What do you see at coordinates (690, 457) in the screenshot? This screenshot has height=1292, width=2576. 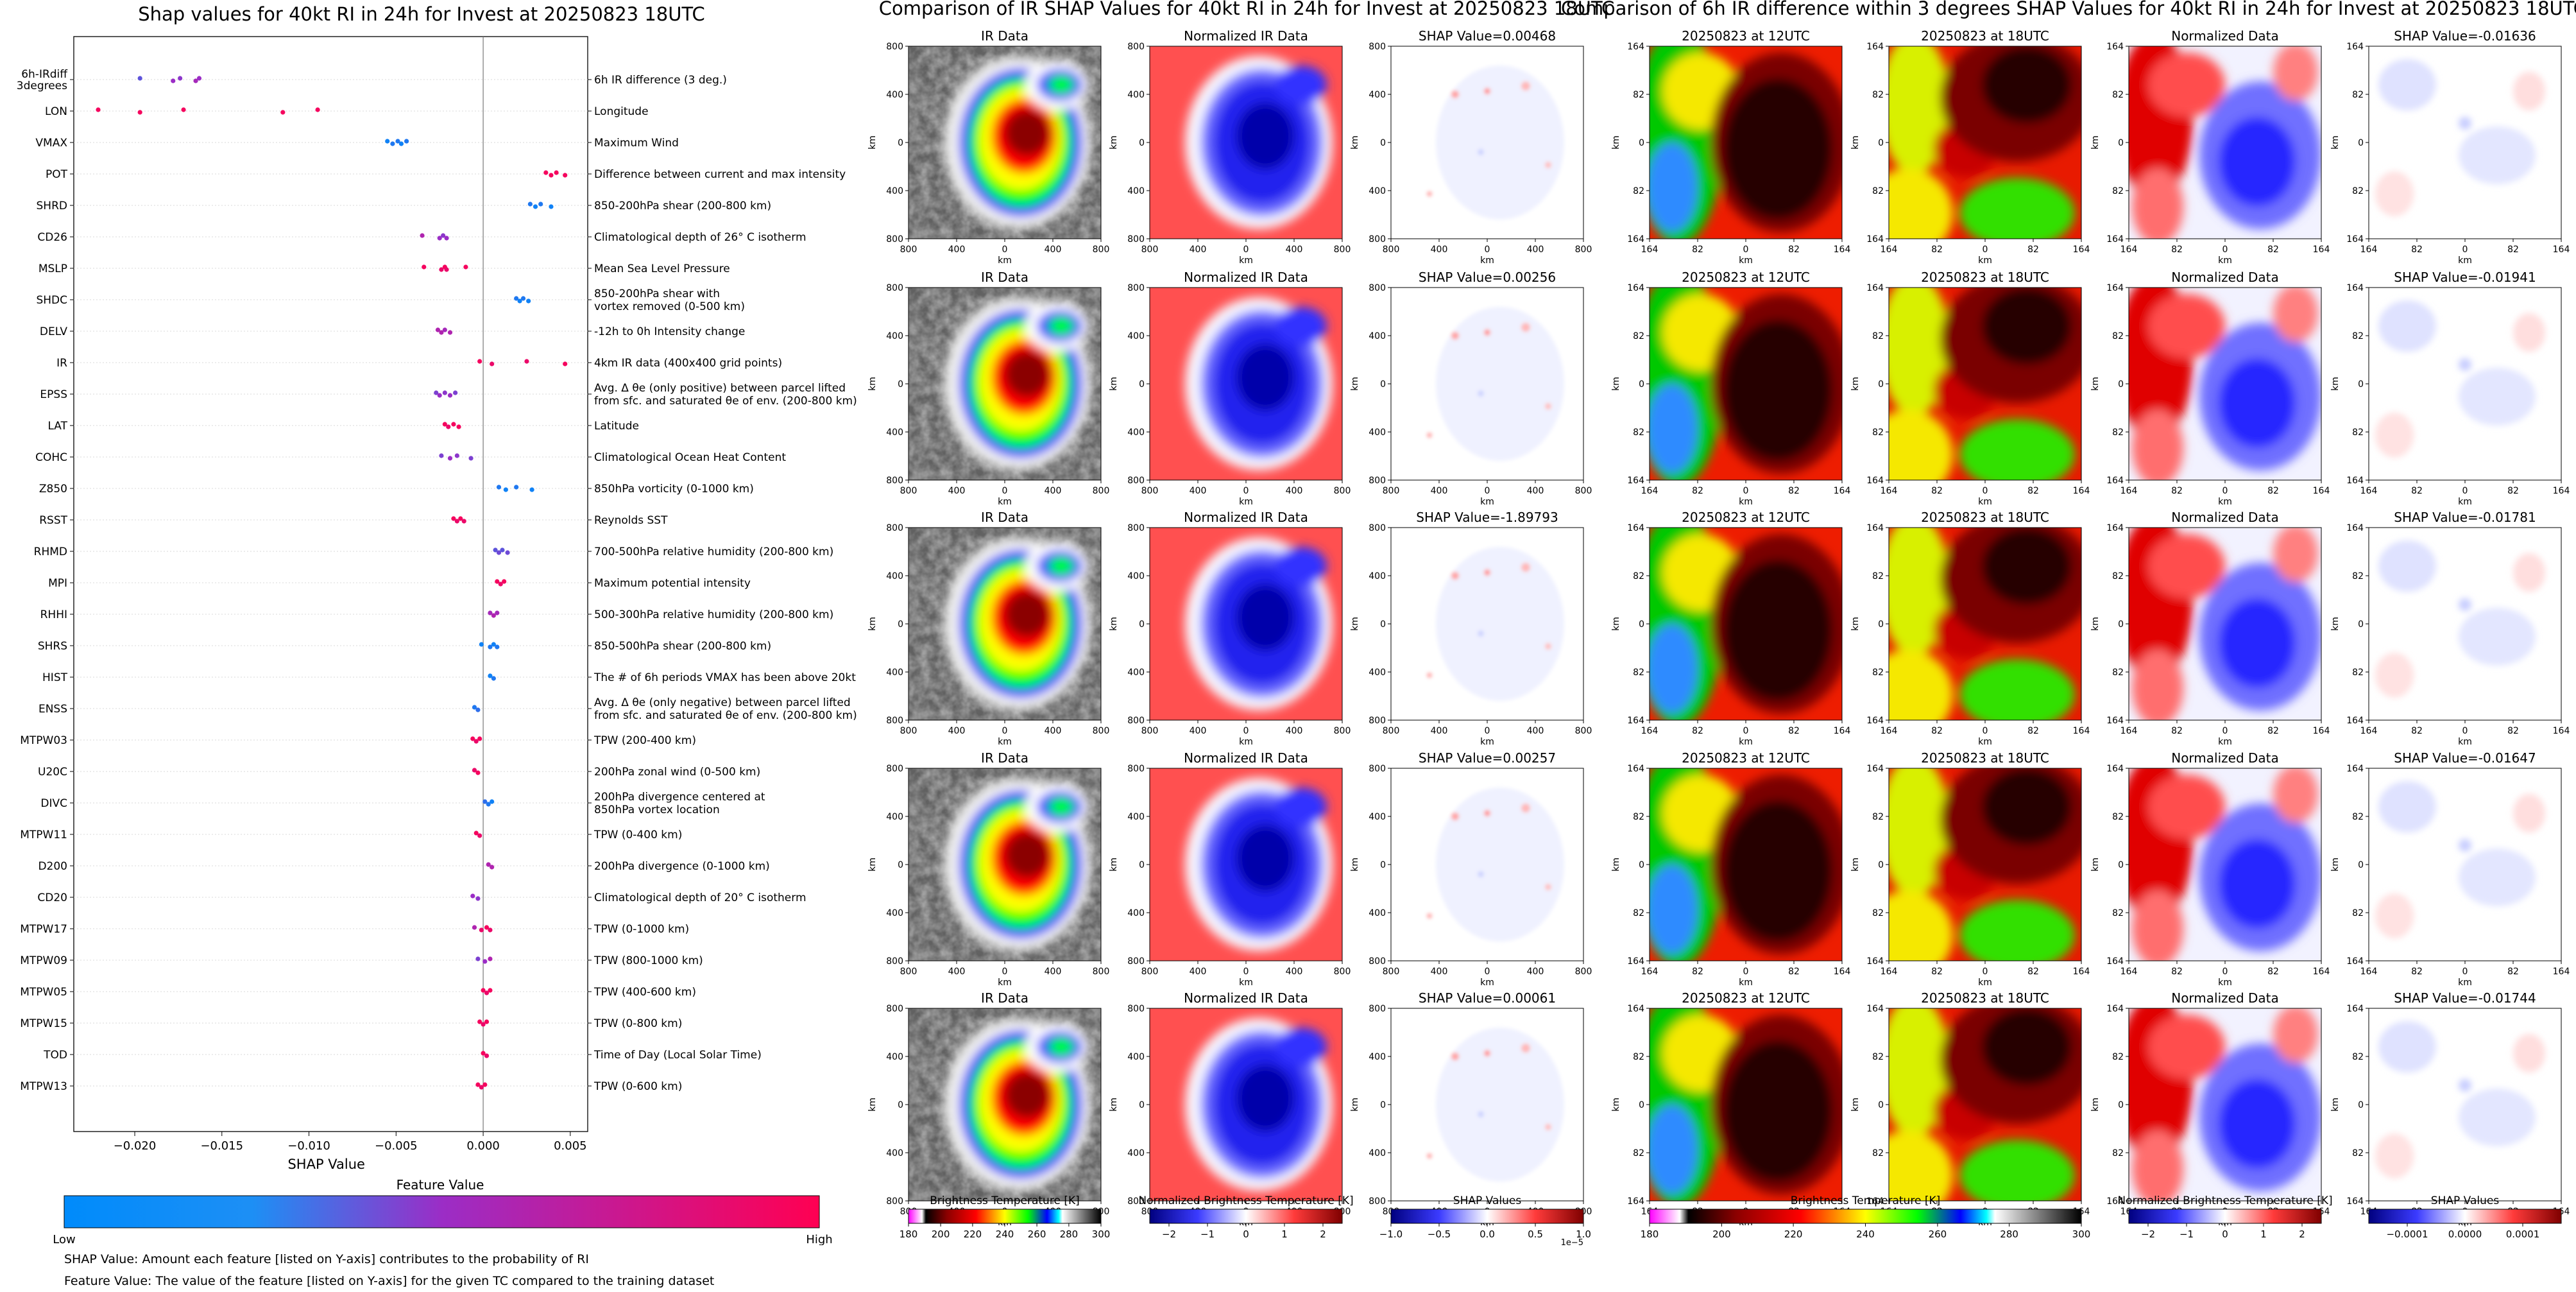 I see `feature-description: Climatological Ocean Heat Content` at bounding box center [690, 457].